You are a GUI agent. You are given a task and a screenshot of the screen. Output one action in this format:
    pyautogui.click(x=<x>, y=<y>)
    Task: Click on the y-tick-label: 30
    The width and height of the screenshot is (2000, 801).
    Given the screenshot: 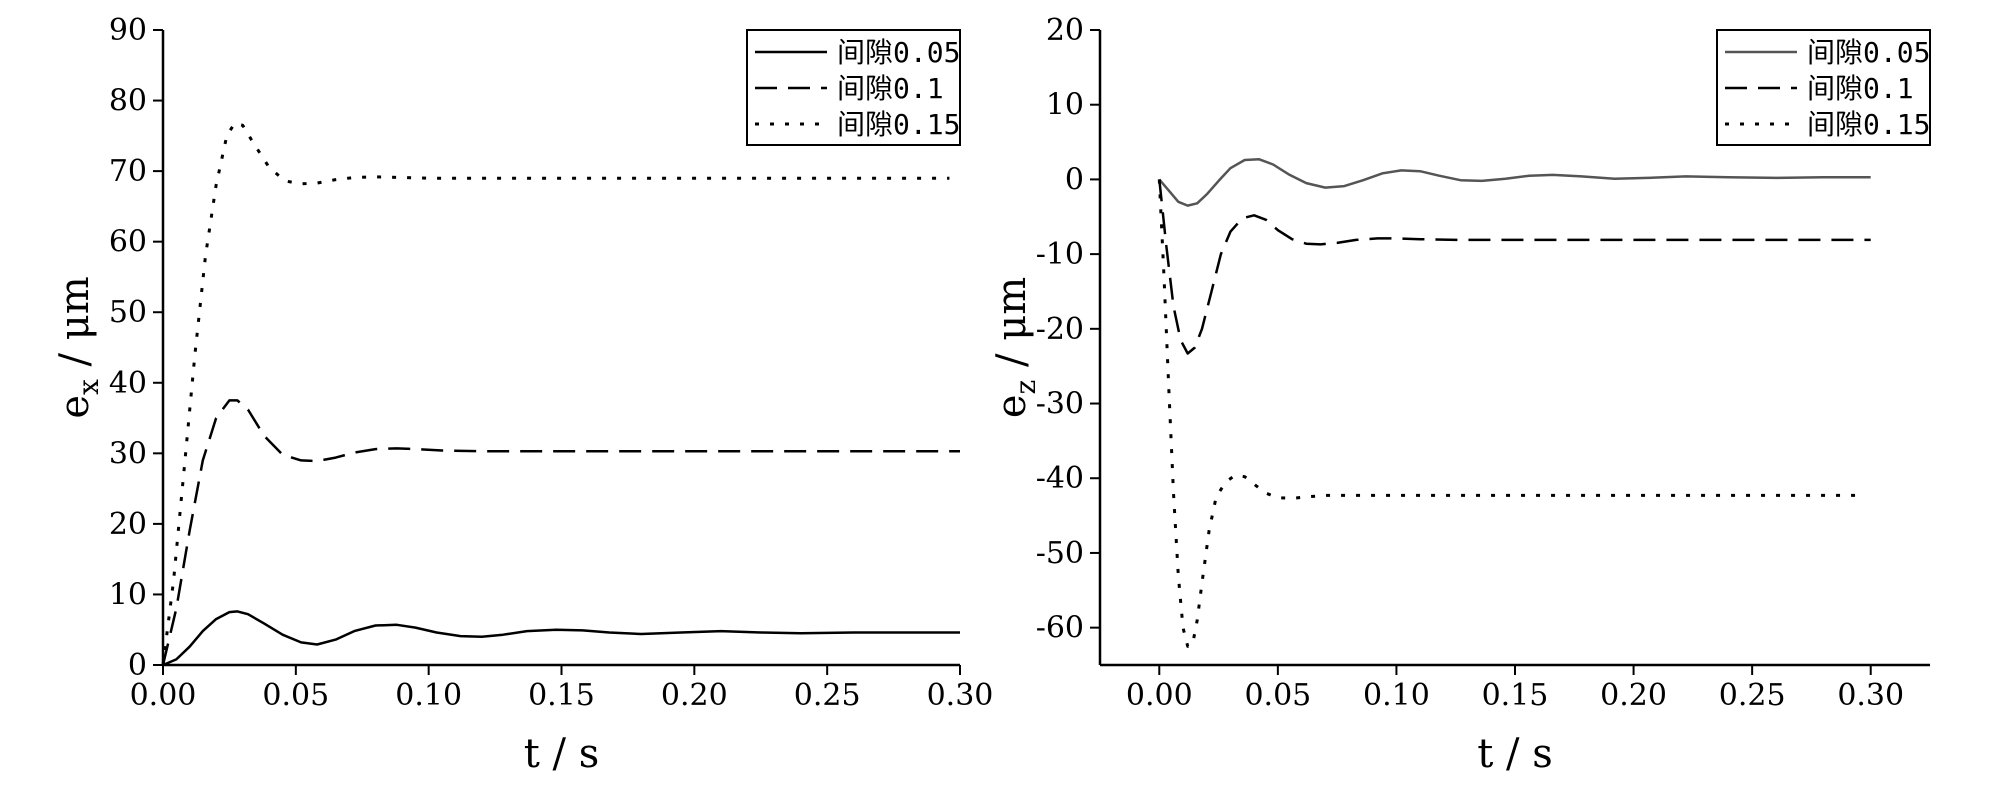 What is the action you would take?
    pyautogui.click(x=128, y=453)
    